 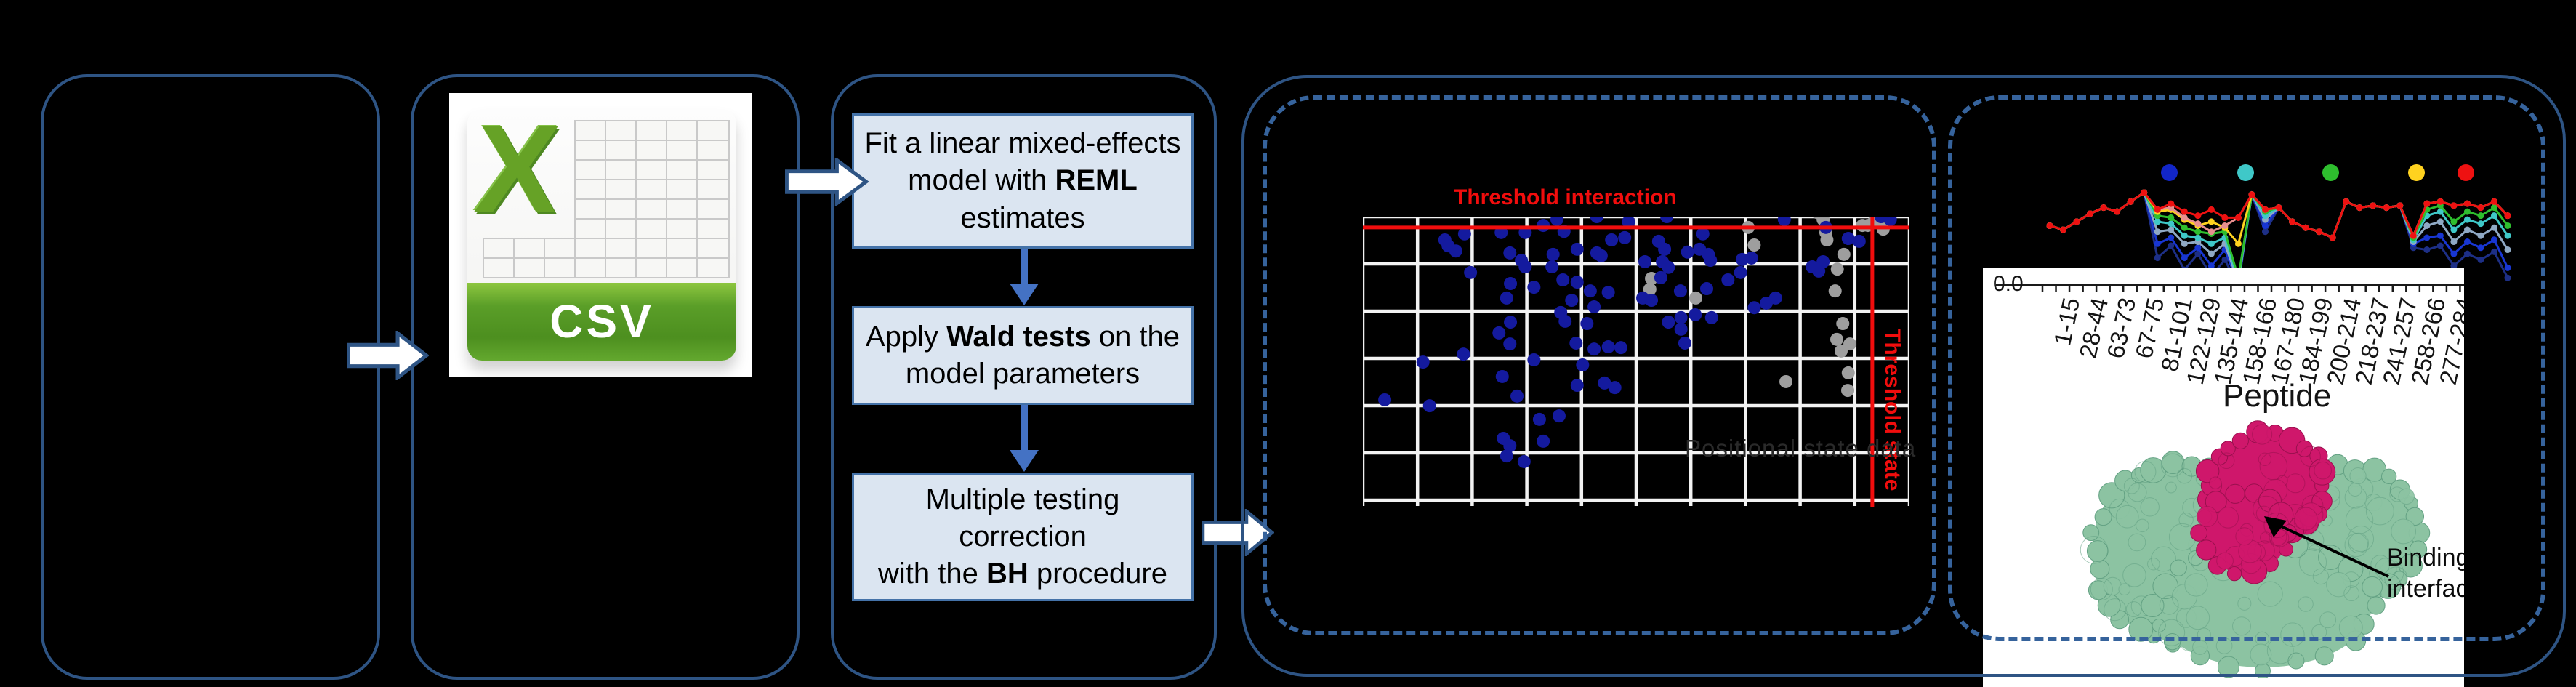 What do you see at coordinates (2425, 573) in the screenshot?
I see `binding-interface-label: Bindinginterface` at bounding box center [2425, 573].